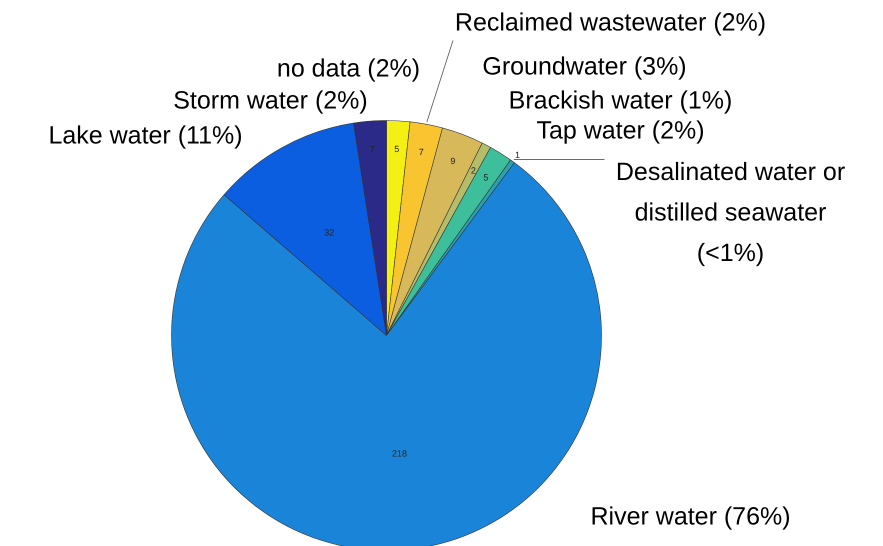 Image resolution: width=883 pixels, height=546 pixels. Describe the element at coordinates (270, 100) in the screenshot. I see `slice-label: Storm water (2%)` at that location.